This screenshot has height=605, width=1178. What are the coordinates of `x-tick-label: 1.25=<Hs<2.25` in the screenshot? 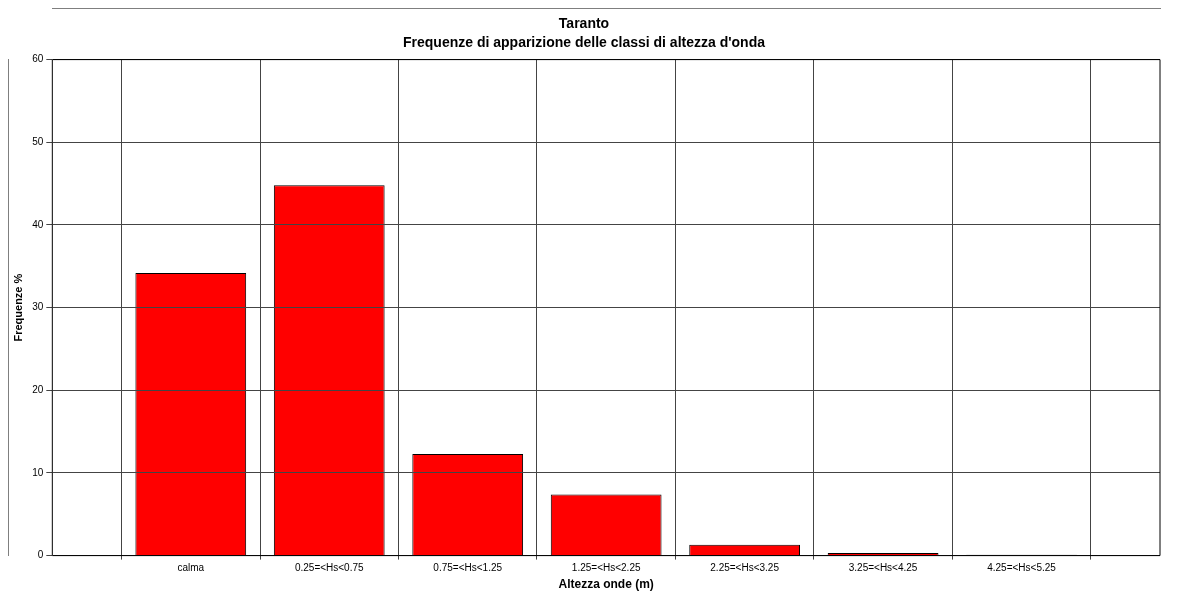 It's located at (606, 568).